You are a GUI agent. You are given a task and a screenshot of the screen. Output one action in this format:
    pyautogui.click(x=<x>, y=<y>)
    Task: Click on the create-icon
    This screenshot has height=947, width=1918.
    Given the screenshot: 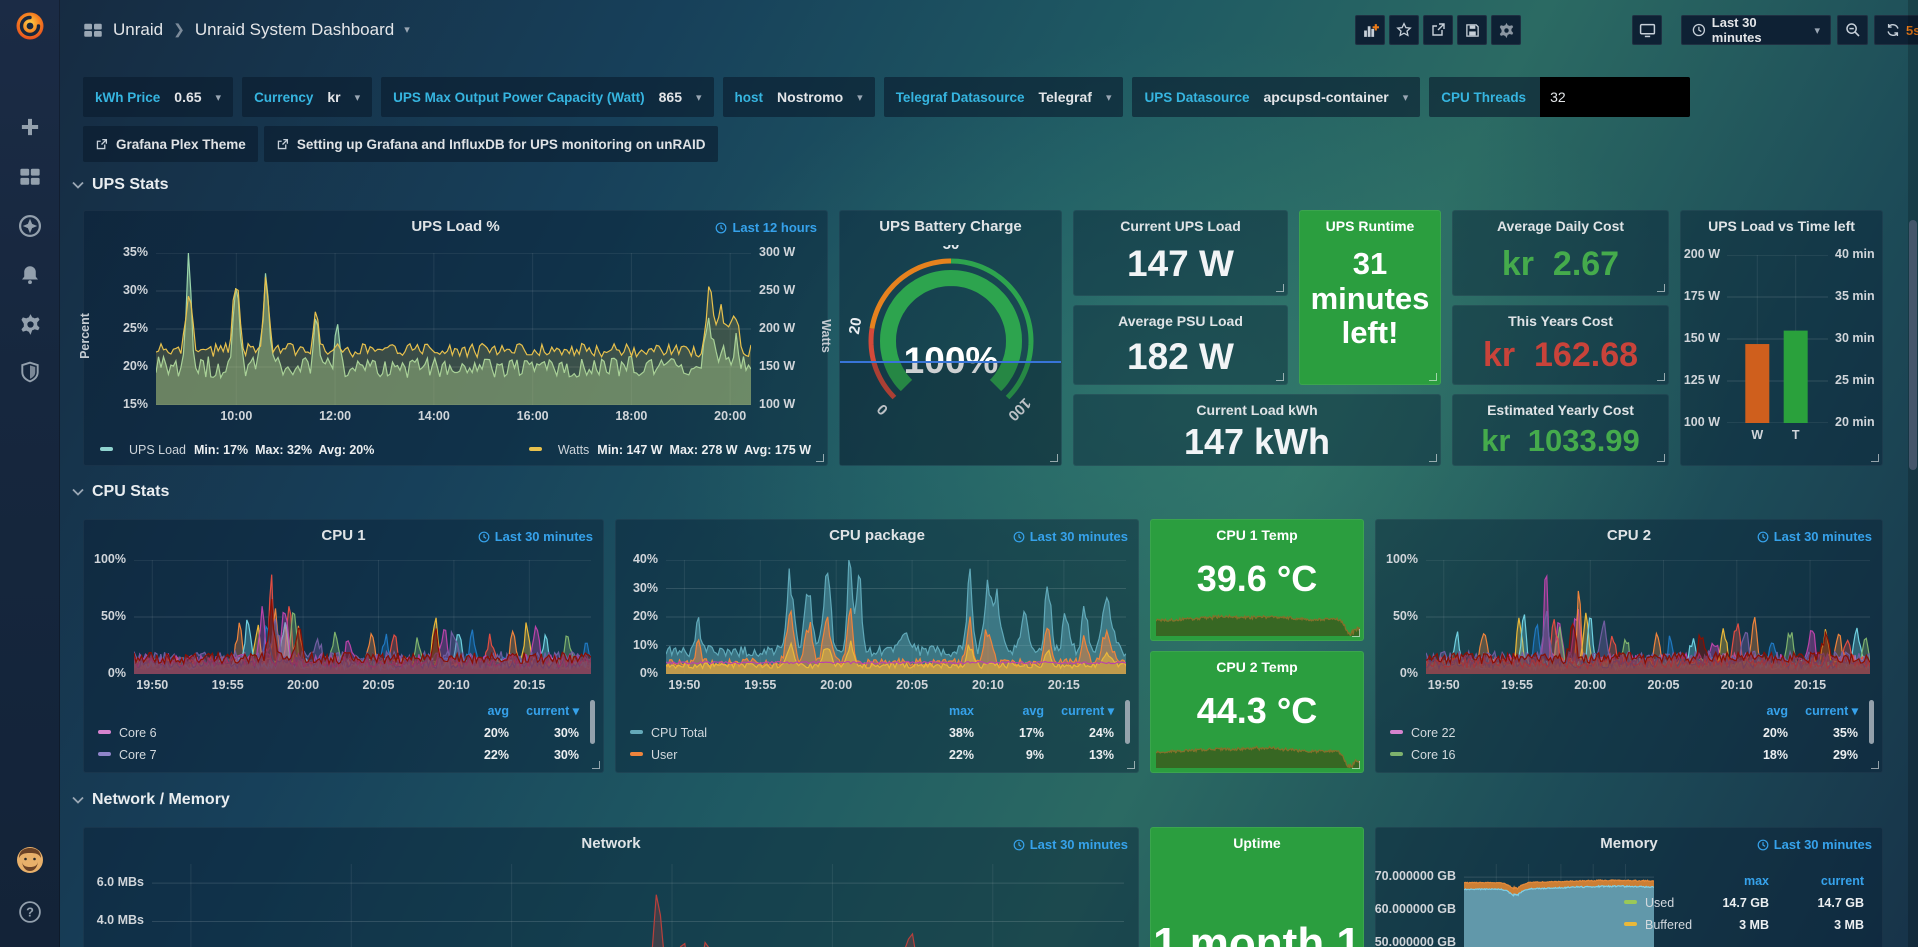 What is the action you would take?
    pyautogui.click(x=30, y=127)
    